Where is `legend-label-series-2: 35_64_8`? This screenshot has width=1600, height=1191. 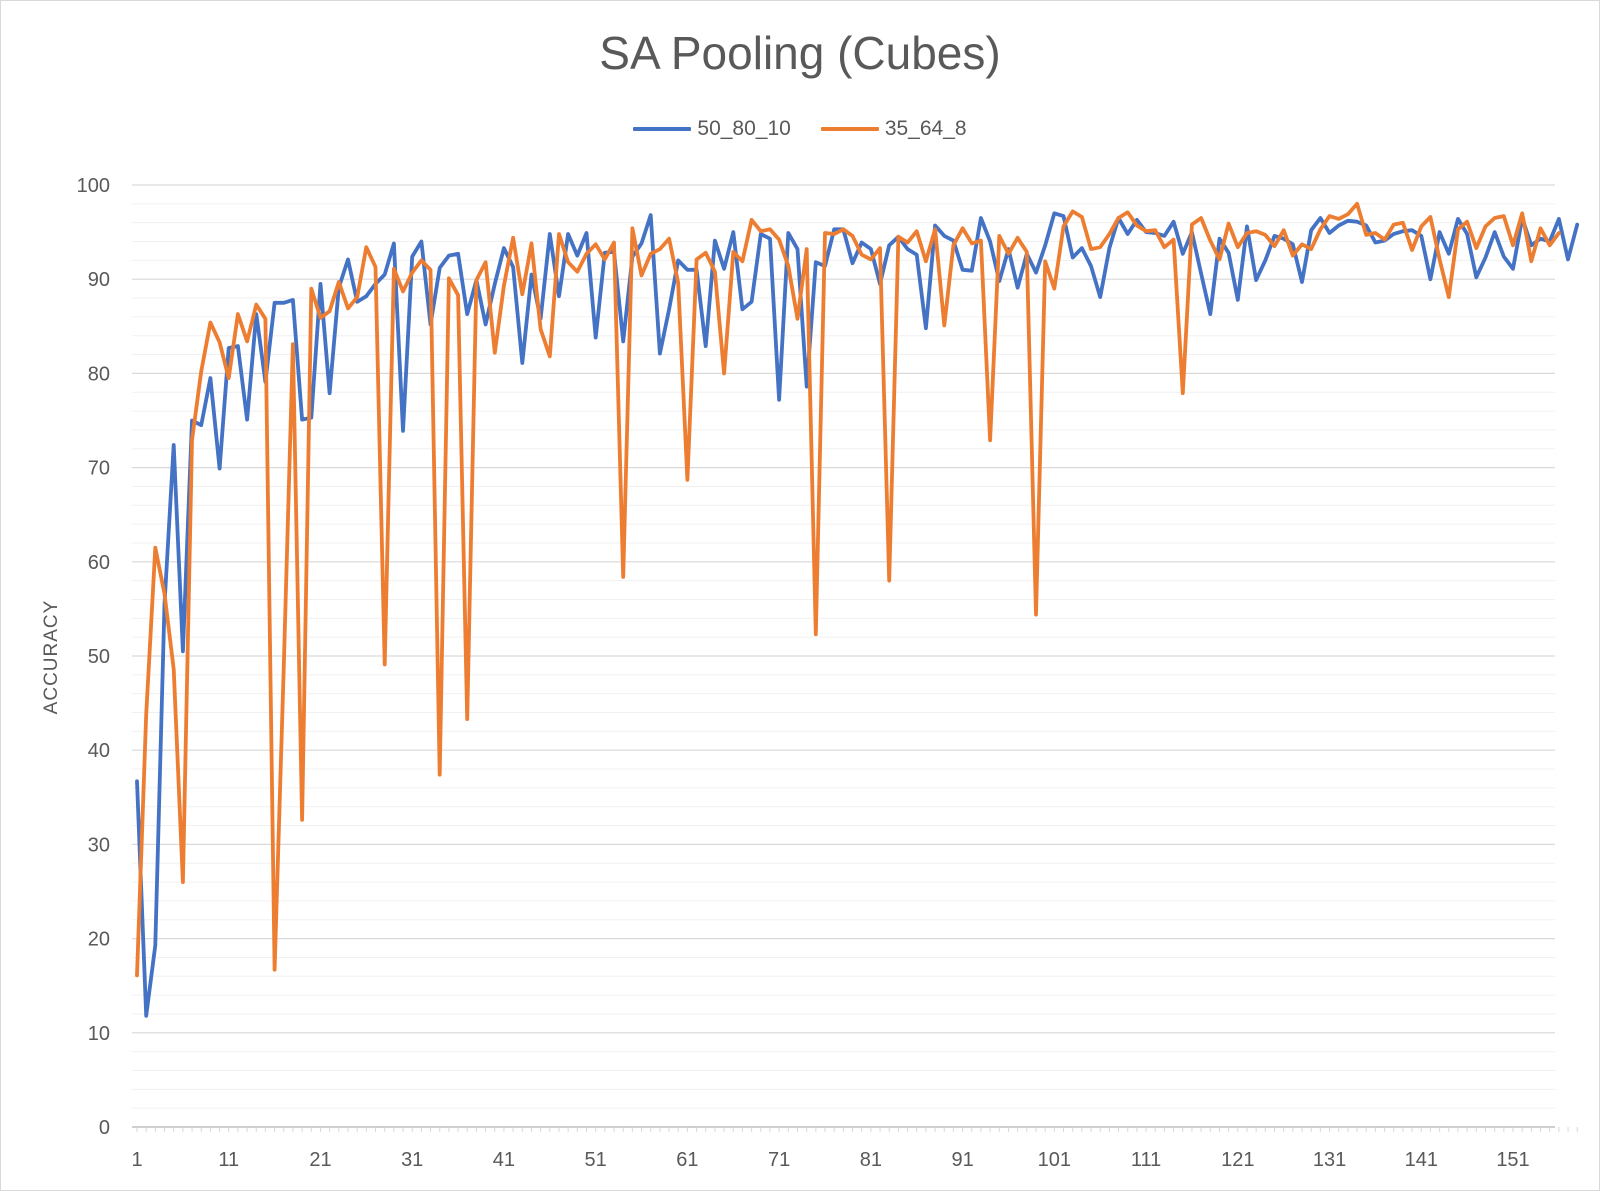 legend-label-series-2: 35_64_8 is located at coordinates (925, 128).